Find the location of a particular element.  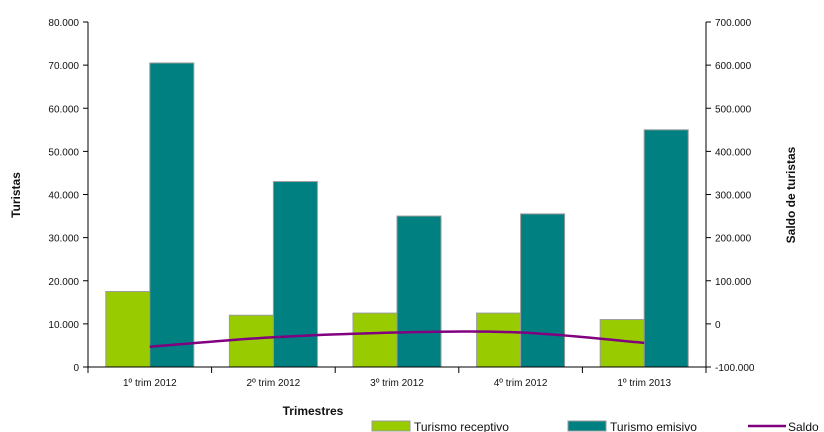

line-saldo is located at coordinates (397, 339).